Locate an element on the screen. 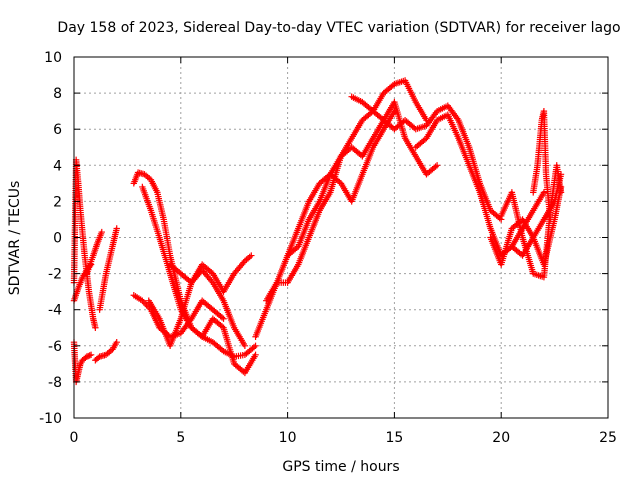  x-axis-label: GPS time / hours is located at coordinates (340, 467).